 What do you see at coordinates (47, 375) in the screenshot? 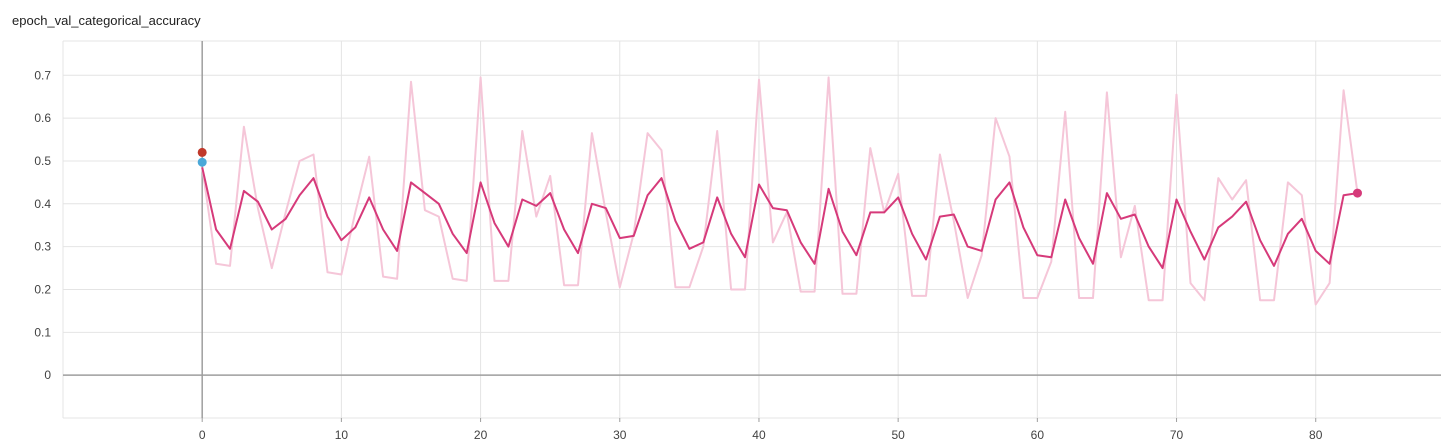
I see `y-tick-label: 0` at bounding box center [47, 375].